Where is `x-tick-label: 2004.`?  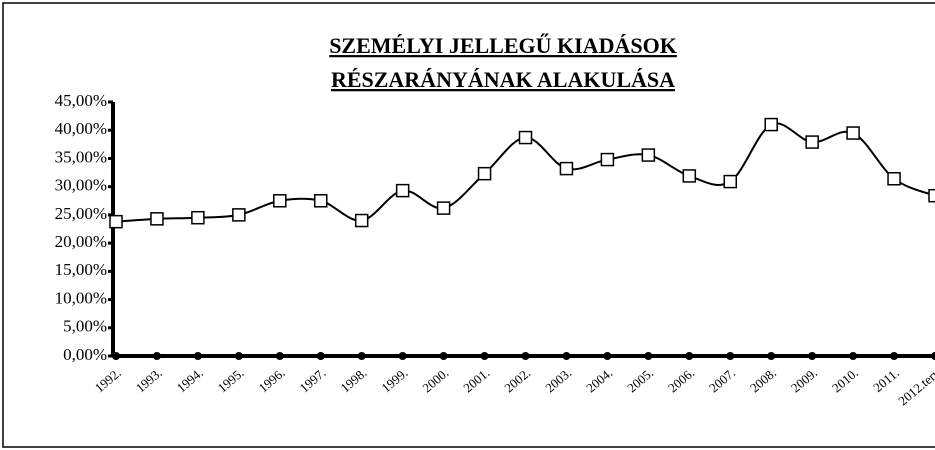
x-tick-label: 2004. is located at coordinates (599, 380).